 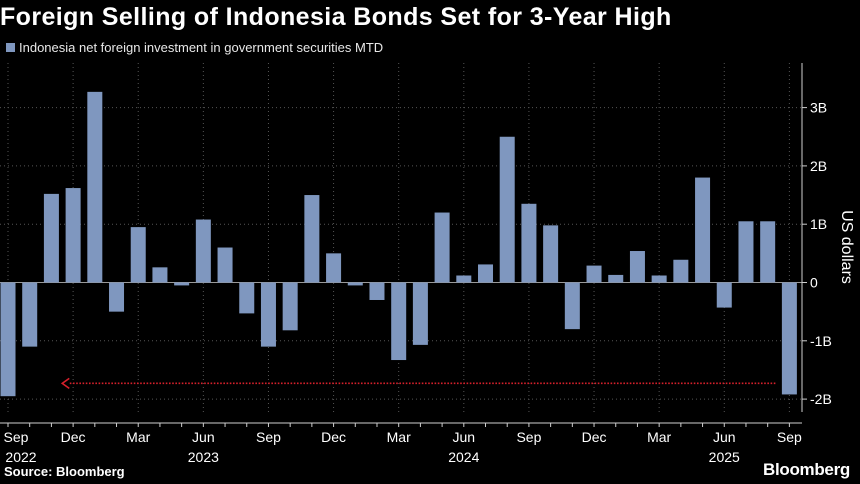 I want to click on y-tick-label: 2B, so click(x=818, y=166).